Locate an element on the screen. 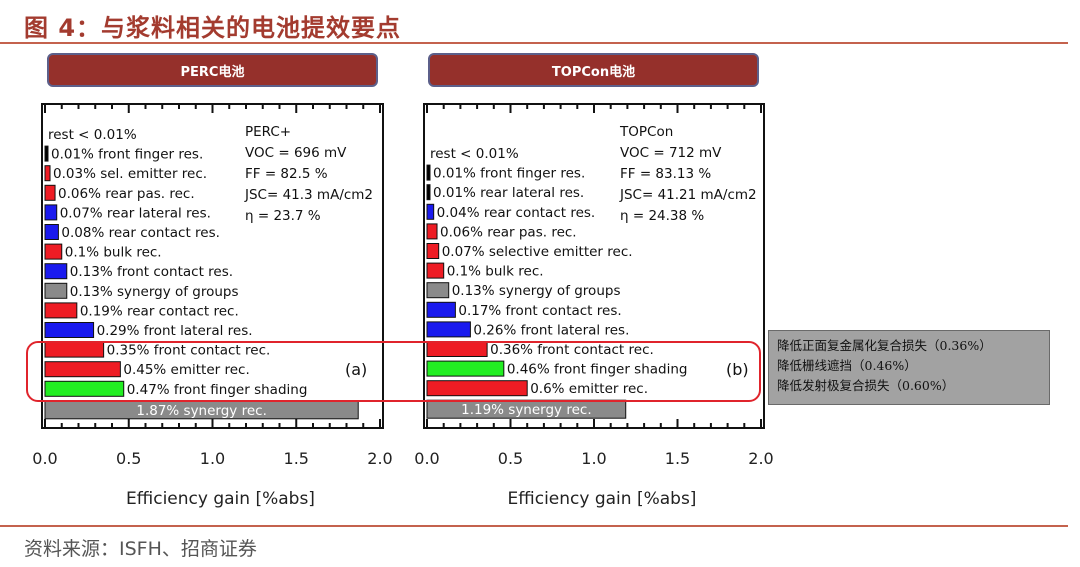  cell-parameter: η = 23.7 % is located at coordinates (283, 216).